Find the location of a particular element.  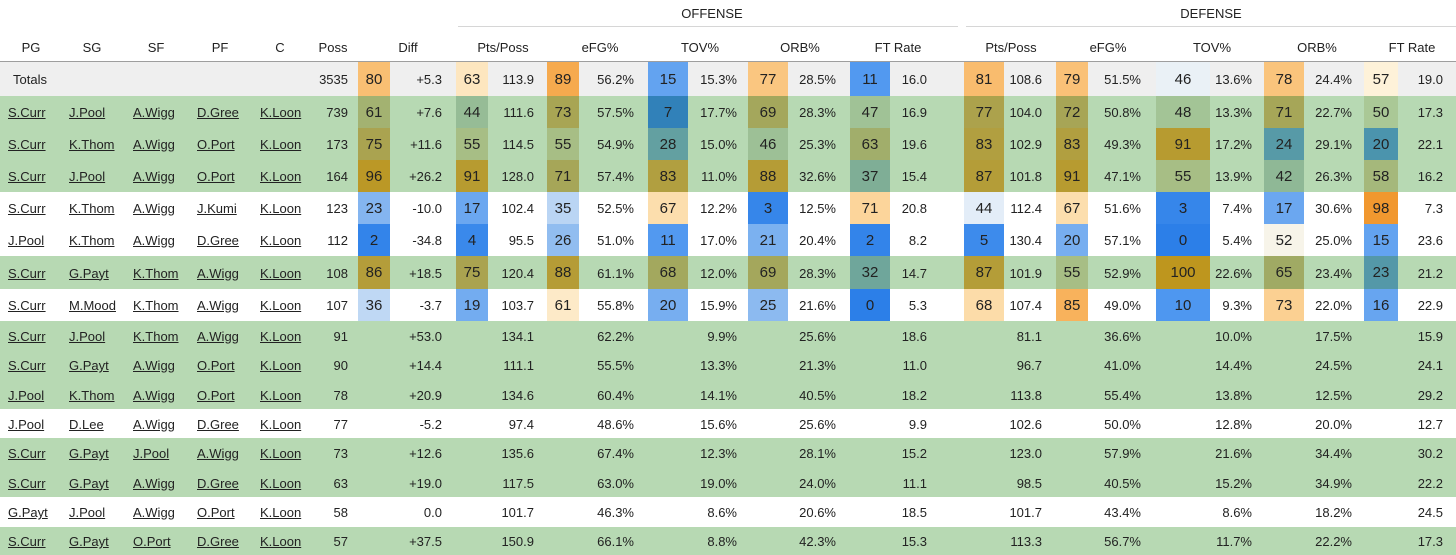

column-header-off-pts-poss: Pts/Poss is located at coordinates (503, 47).